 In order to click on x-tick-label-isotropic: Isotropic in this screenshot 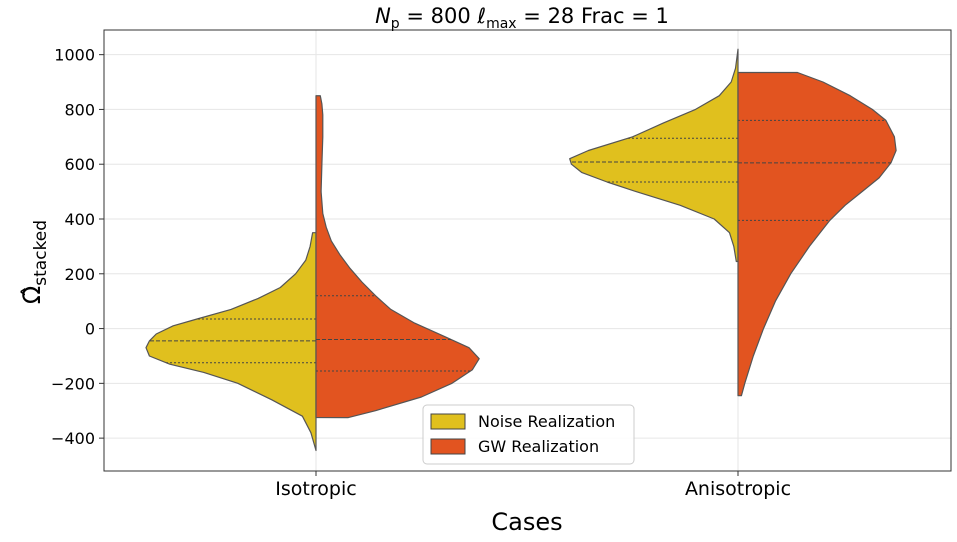, I will do `click(315, 489)`.